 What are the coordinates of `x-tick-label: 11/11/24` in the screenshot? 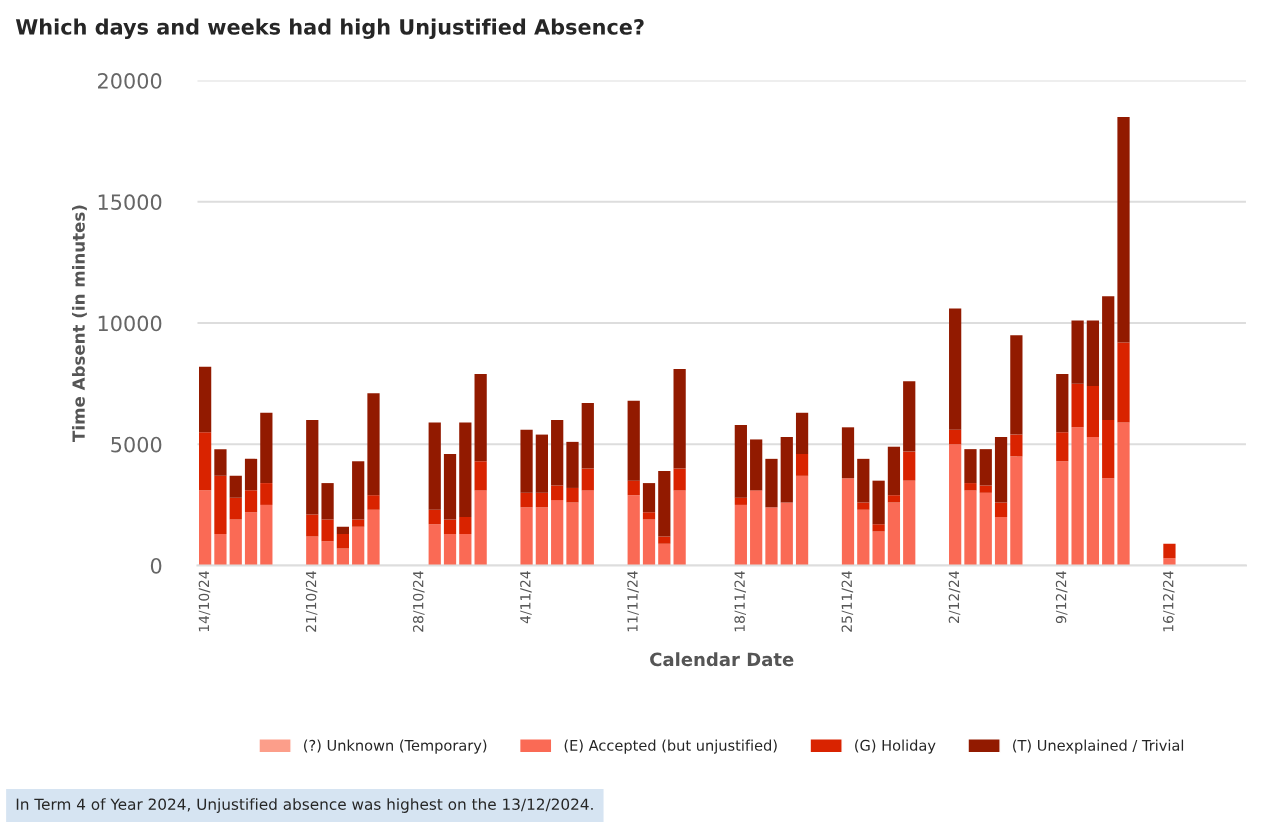 It's located at (633, 601).